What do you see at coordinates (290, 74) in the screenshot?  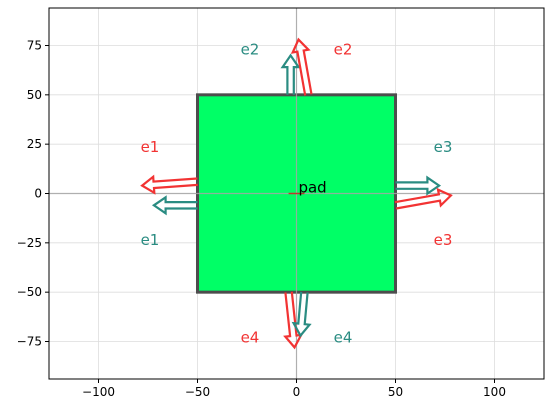 I see `arrow-e2-teal` at bounding box center [290, 74].